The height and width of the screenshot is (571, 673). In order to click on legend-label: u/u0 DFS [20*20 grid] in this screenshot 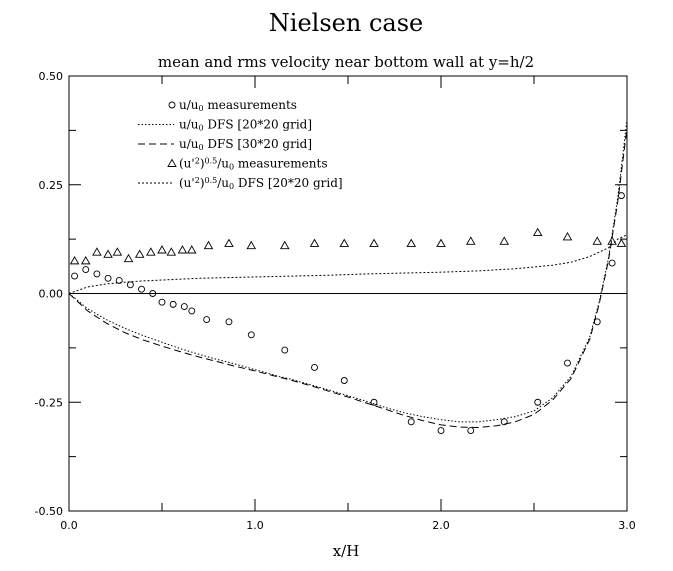, I will do `click(245, 125)`.